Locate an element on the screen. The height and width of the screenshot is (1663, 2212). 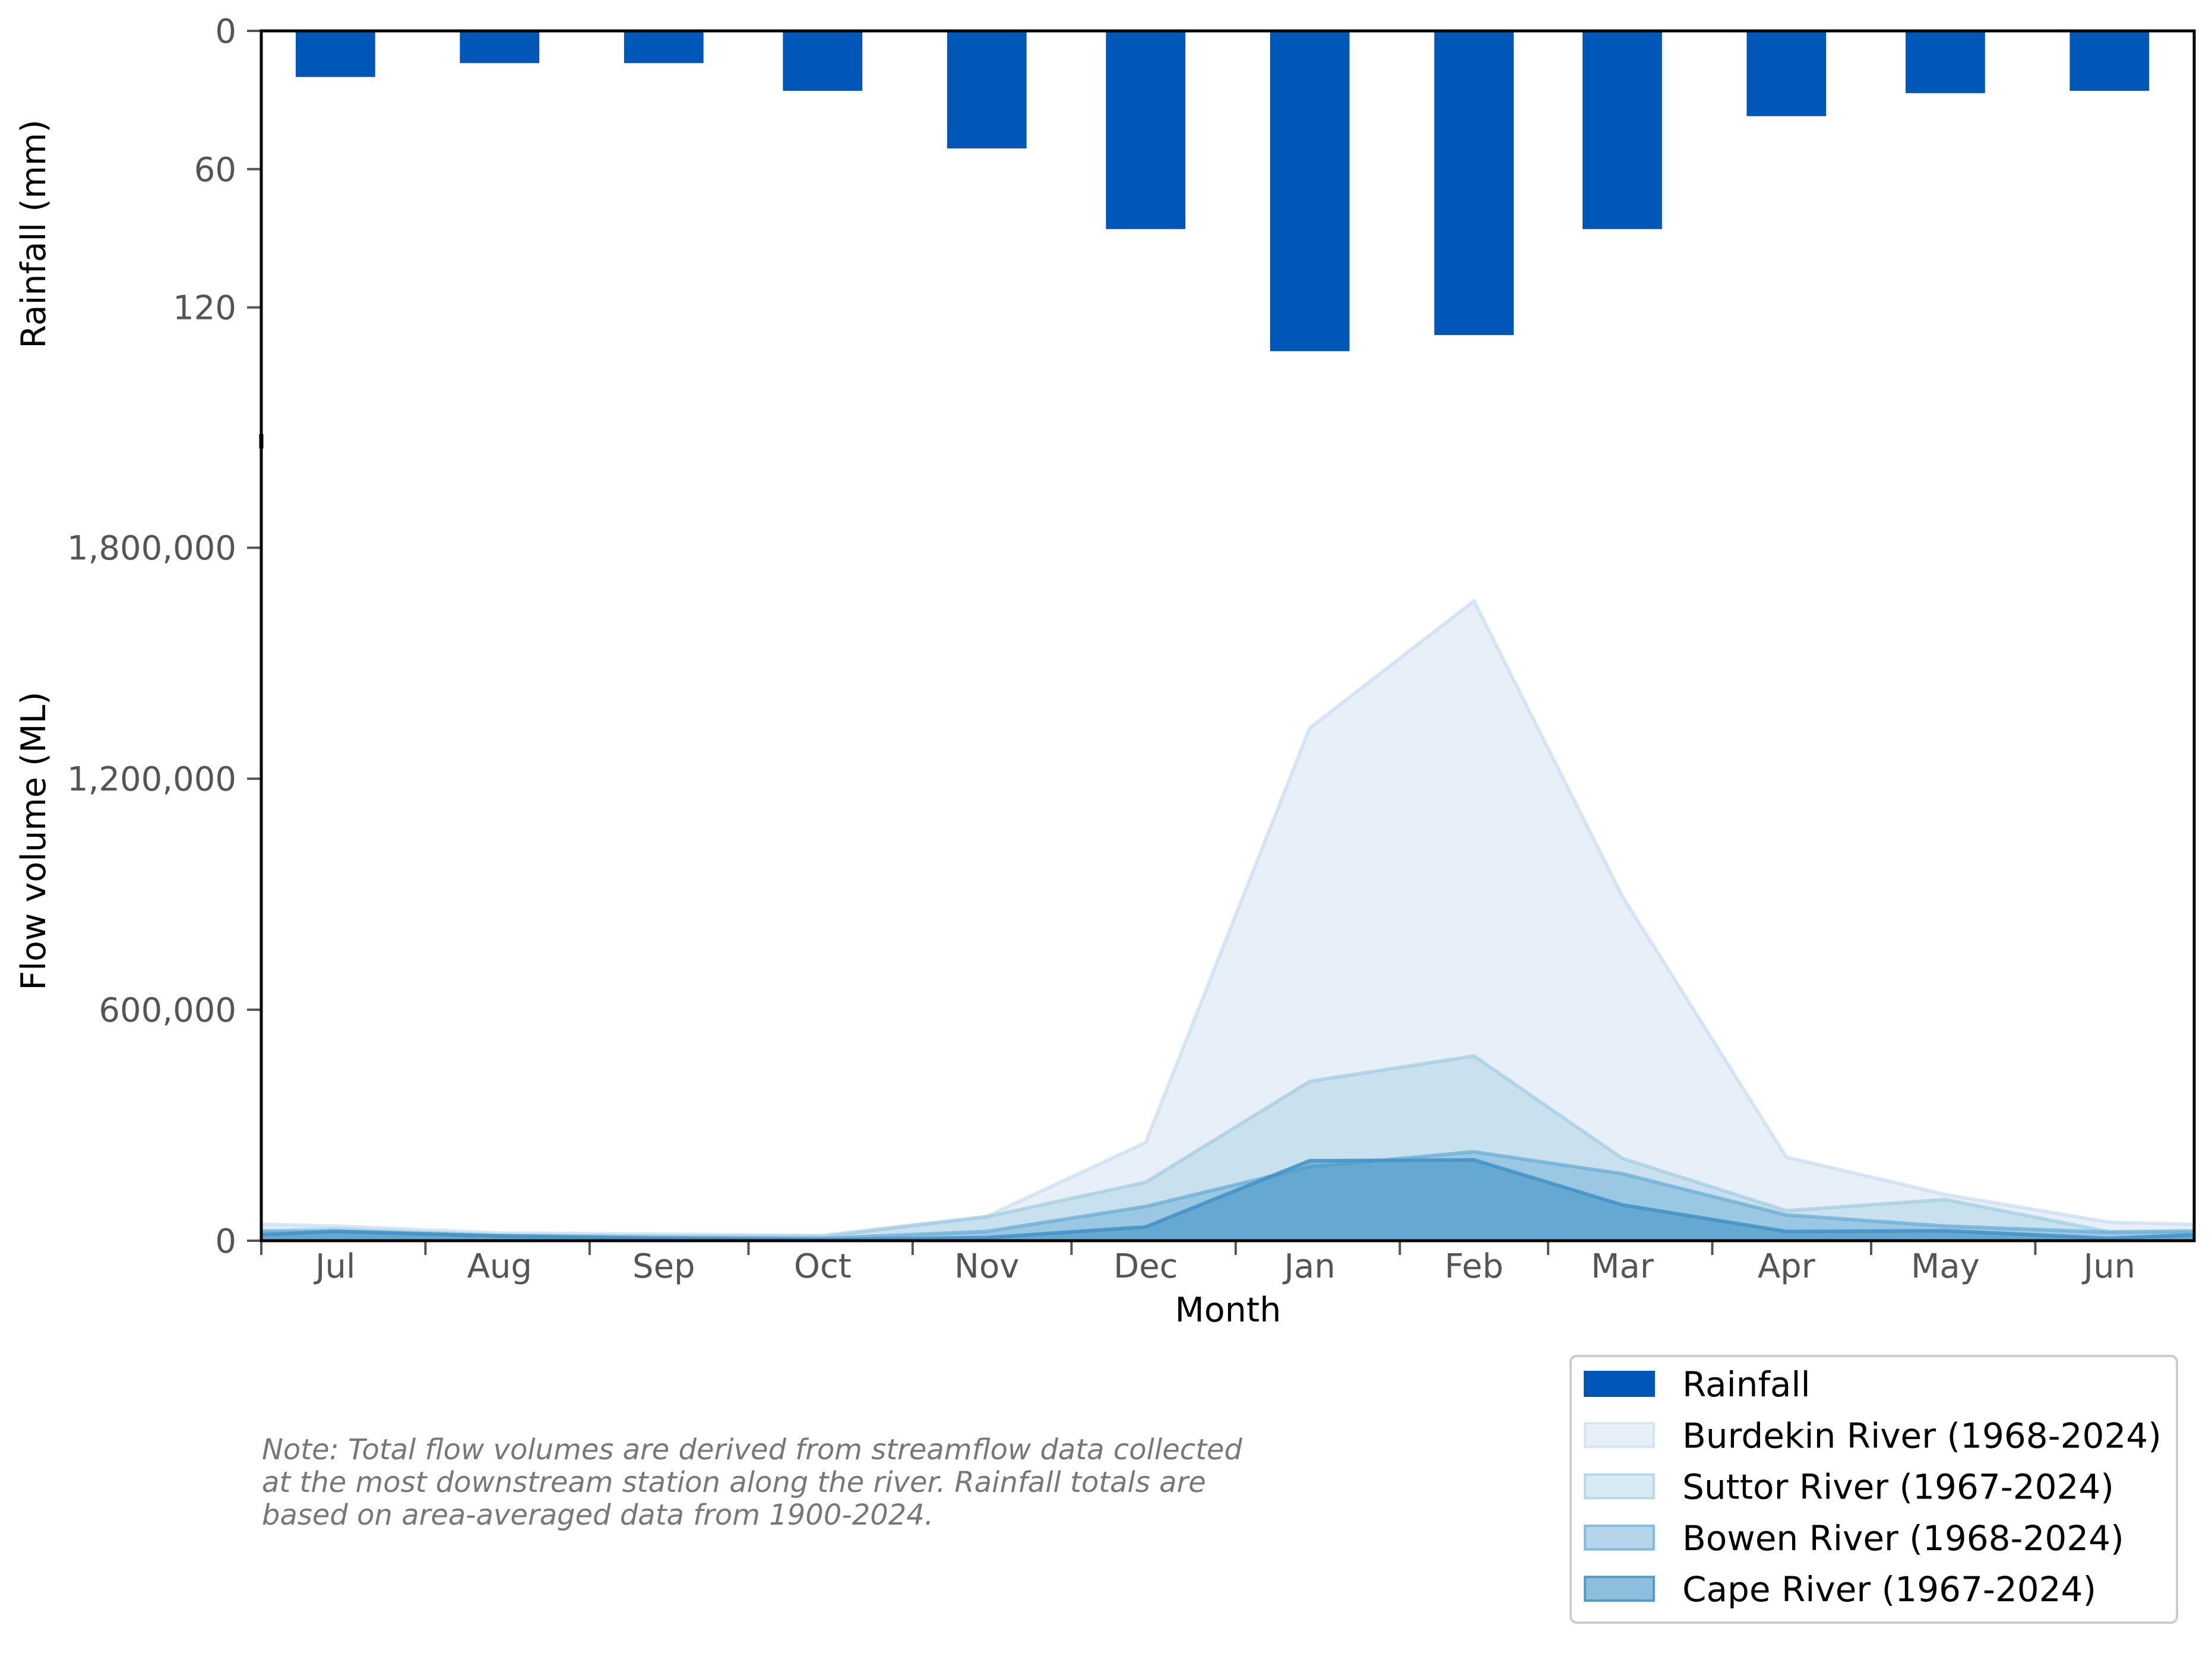
legend-item-suttor: Suttor River (1967-2024) is located at coordinates (1849, 1487).